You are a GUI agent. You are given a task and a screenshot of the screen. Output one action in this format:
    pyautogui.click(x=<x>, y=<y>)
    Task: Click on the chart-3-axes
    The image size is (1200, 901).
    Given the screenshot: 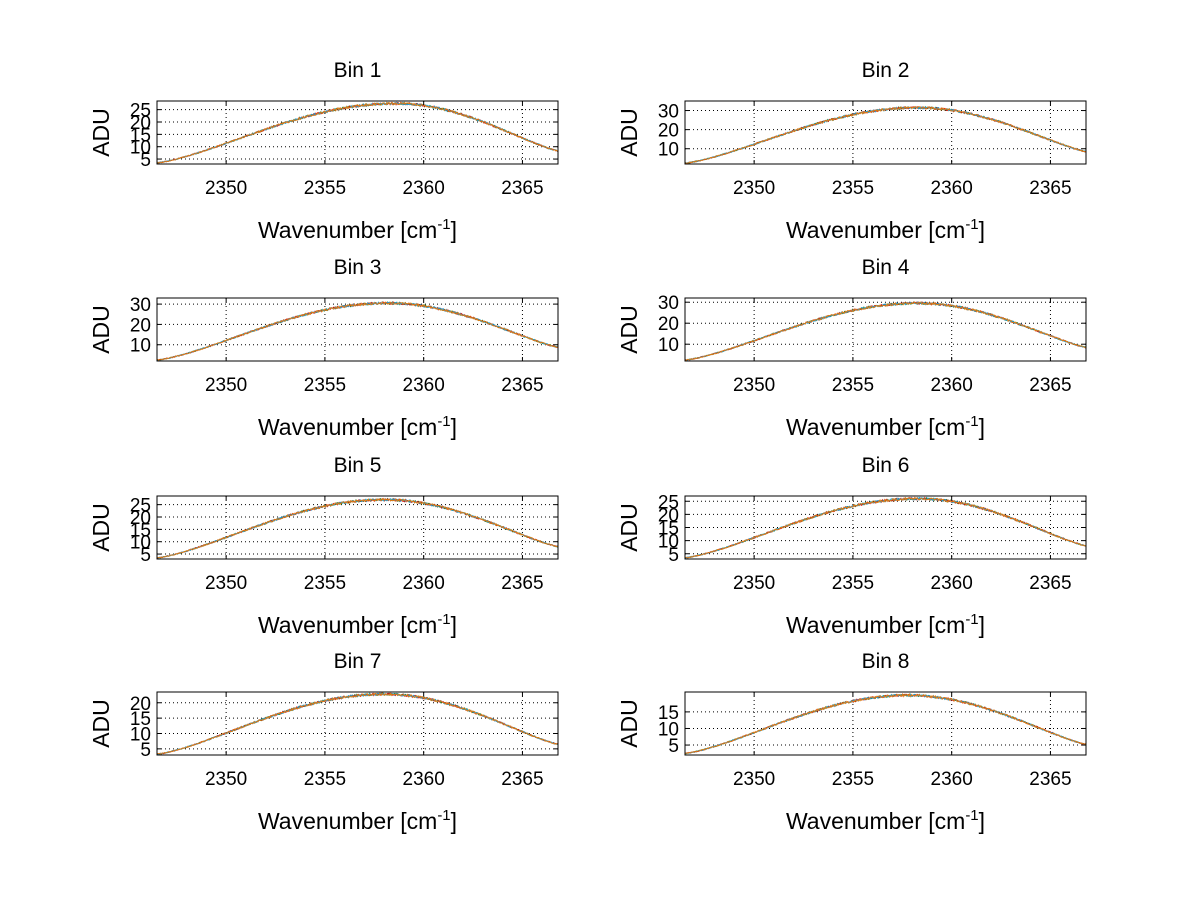 What is the action you would take?
    pyautogui.click(x=357, y=329)
    